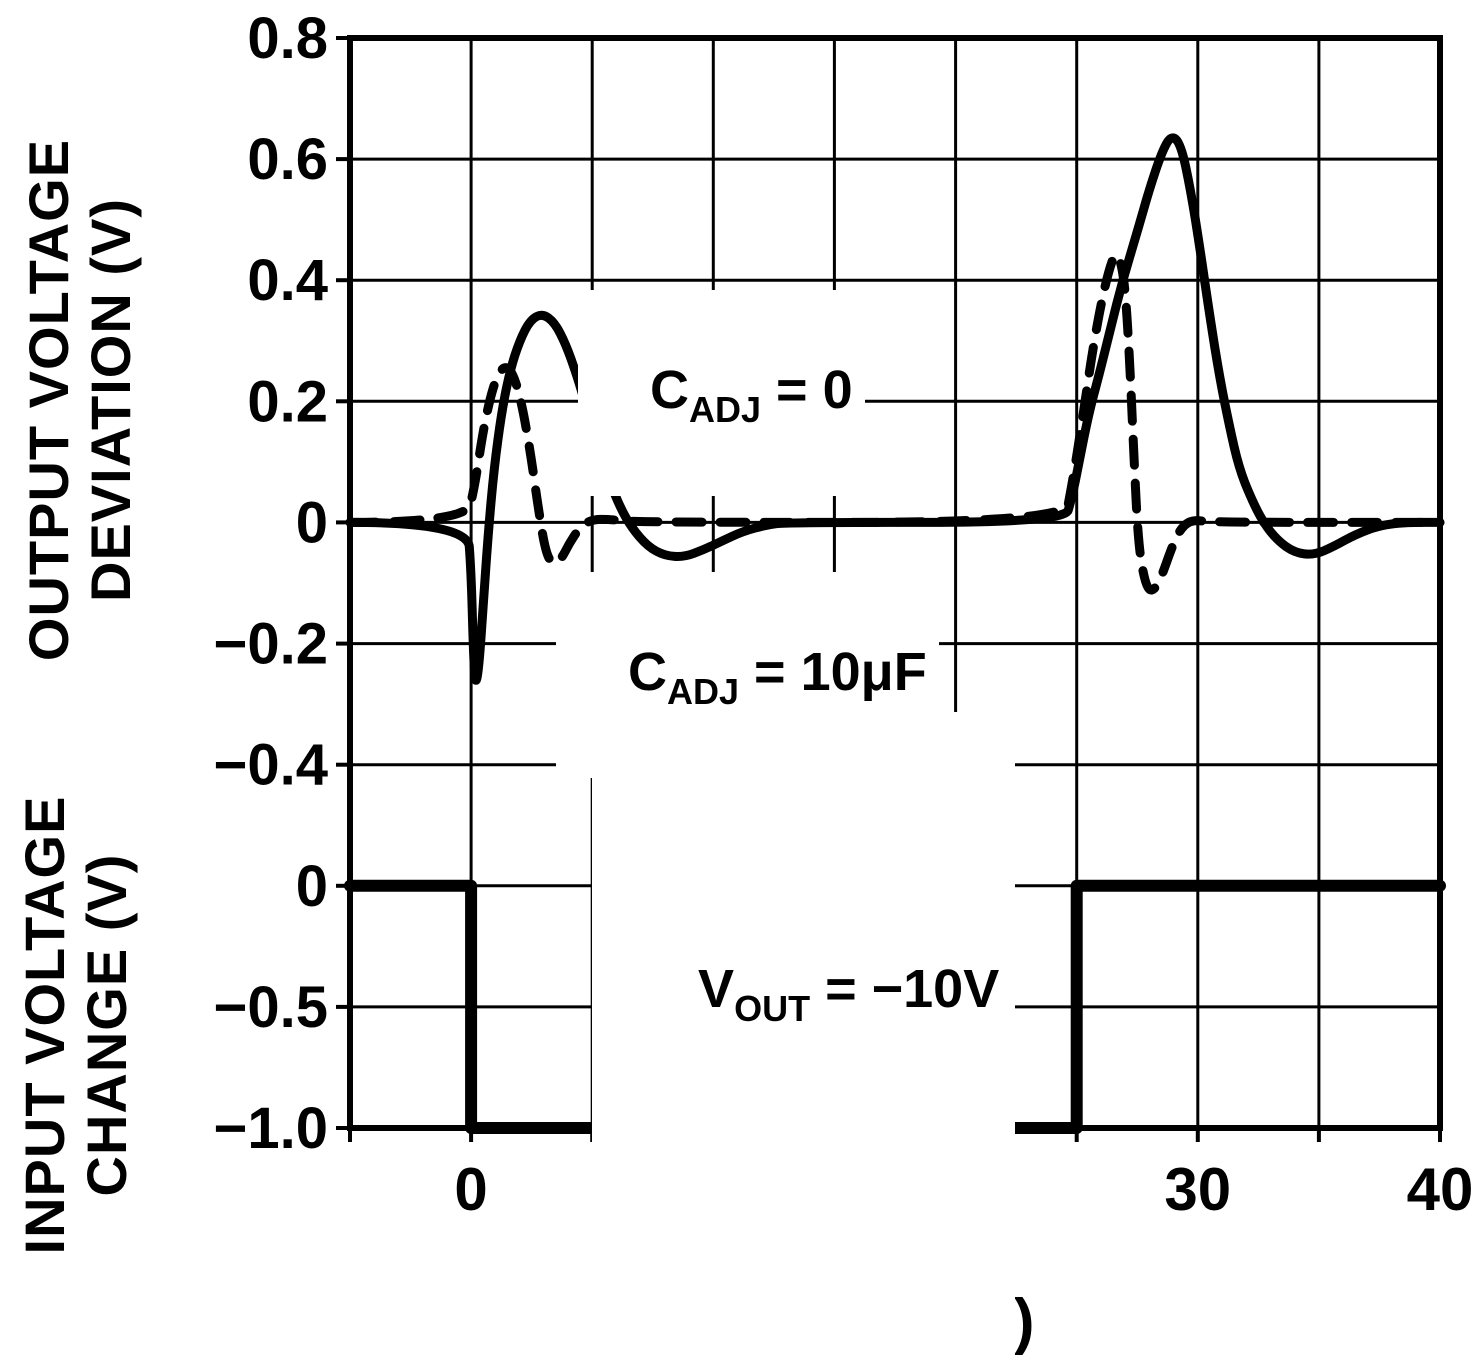 The width and height of the screenshot is (1476, 1363). Describe the element at coordinates (1197, 1189) in the screenshot. I see `x-tick-label: 30` at that location.